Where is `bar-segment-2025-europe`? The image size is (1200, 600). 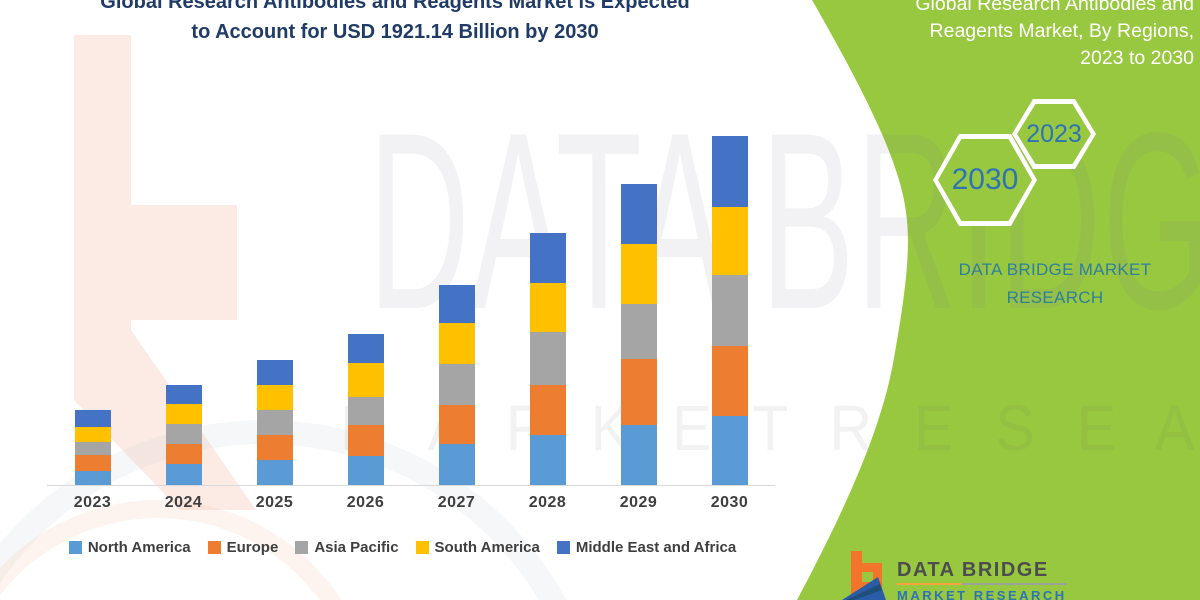 bar-segment-2025-europe is located at coordinates (274, 447).